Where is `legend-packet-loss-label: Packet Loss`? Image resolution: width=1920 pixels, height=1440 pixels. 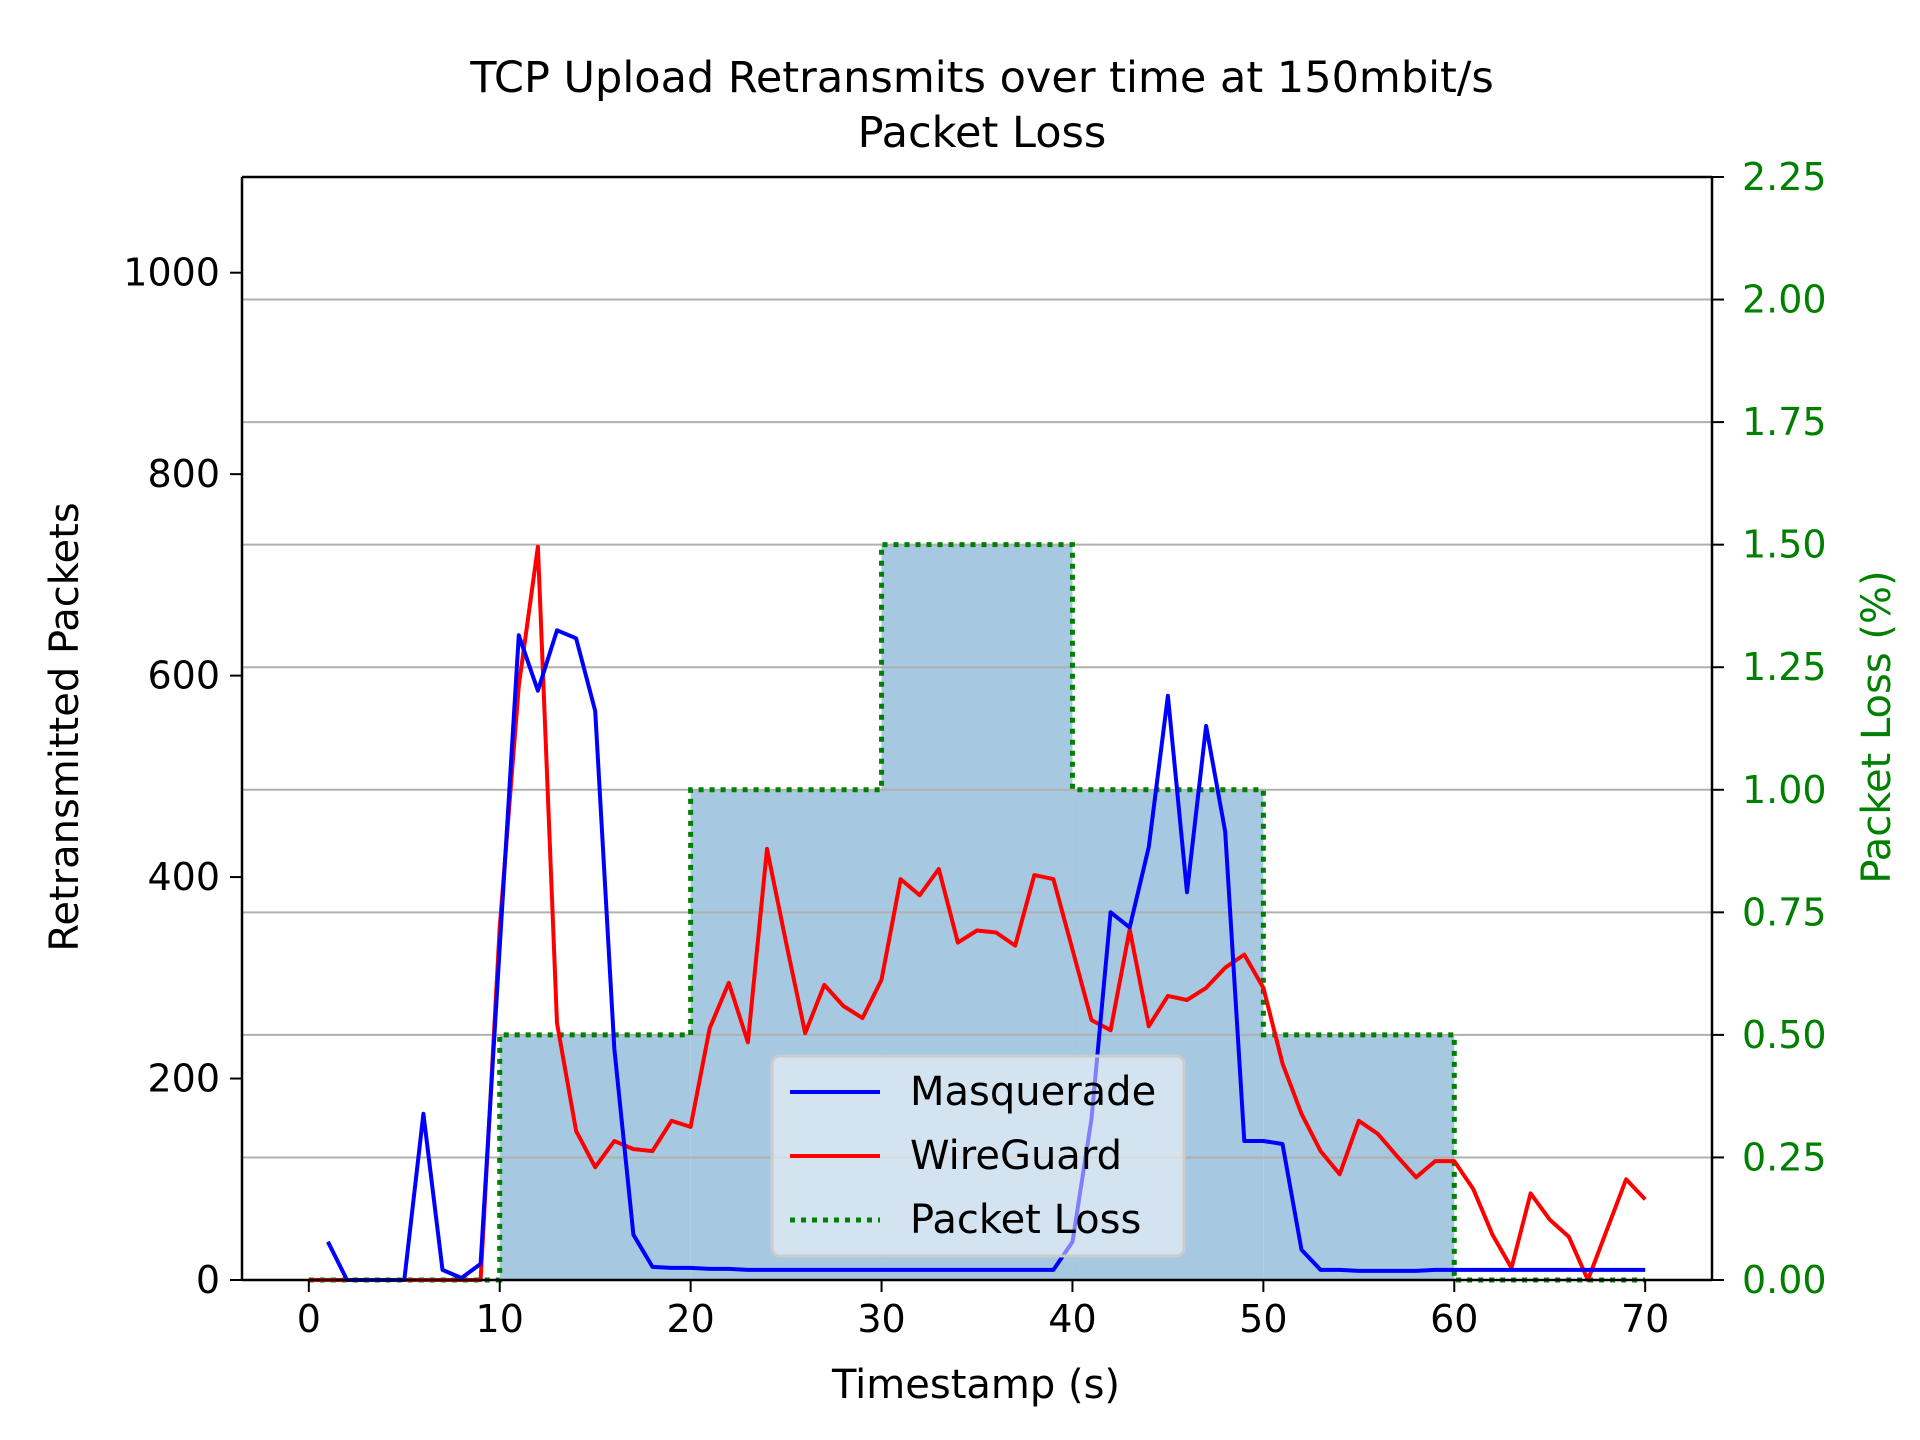
legend-packet-loss-label: Packet Loss is located at coordinates (1025, 1220).